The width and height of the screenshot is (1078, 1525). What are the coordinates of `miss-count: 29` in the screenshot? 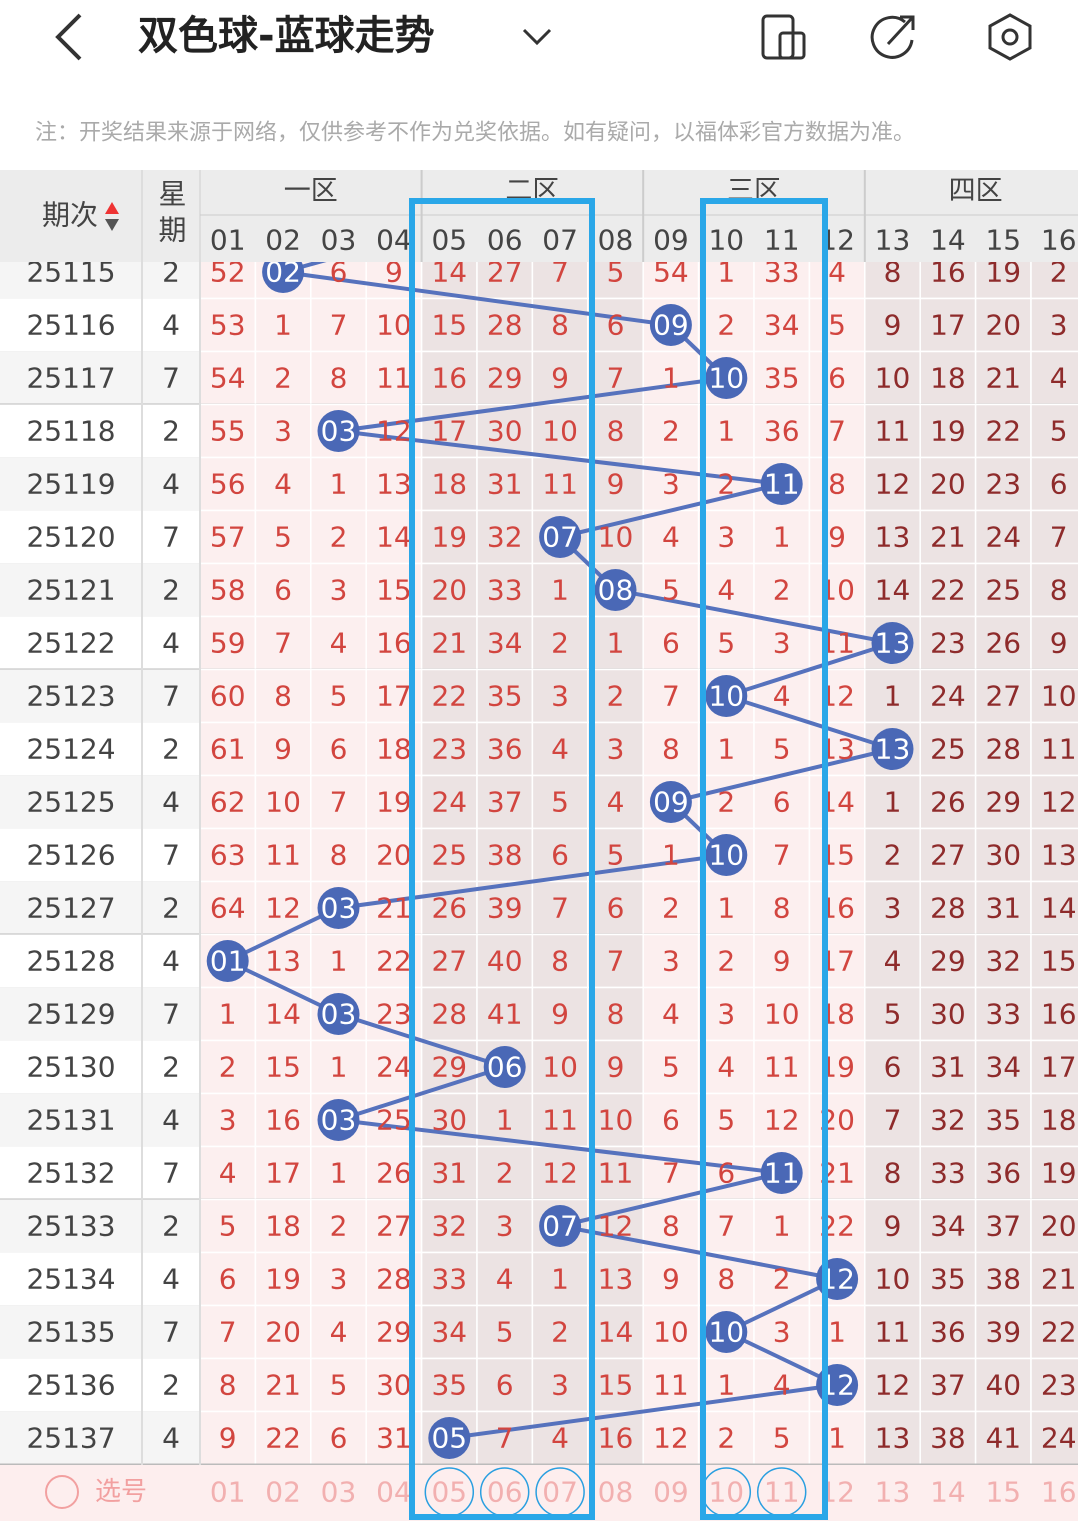 It's located at (1003, 802).